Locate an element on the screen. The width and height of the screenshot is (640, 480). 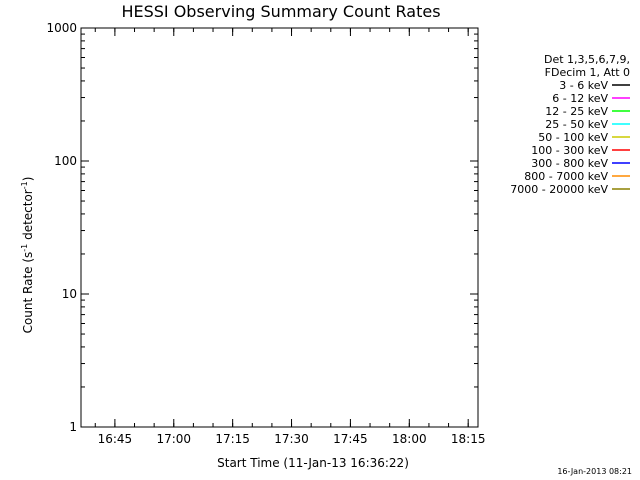
x-axis-label: Start Time (11-Jan-13 16:36:22) is located at coordinates (313, 463).